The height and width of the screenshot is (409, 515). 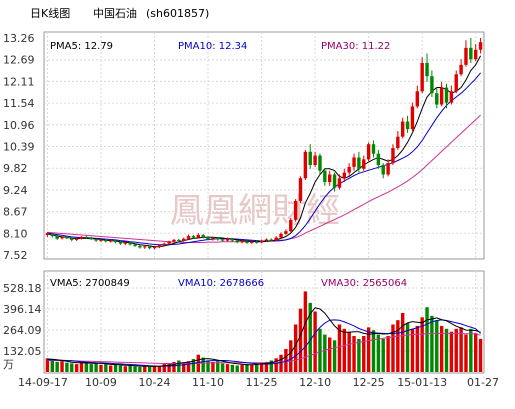 I want to click on x-tick-label: 10-24, so click(x=155, y=382).